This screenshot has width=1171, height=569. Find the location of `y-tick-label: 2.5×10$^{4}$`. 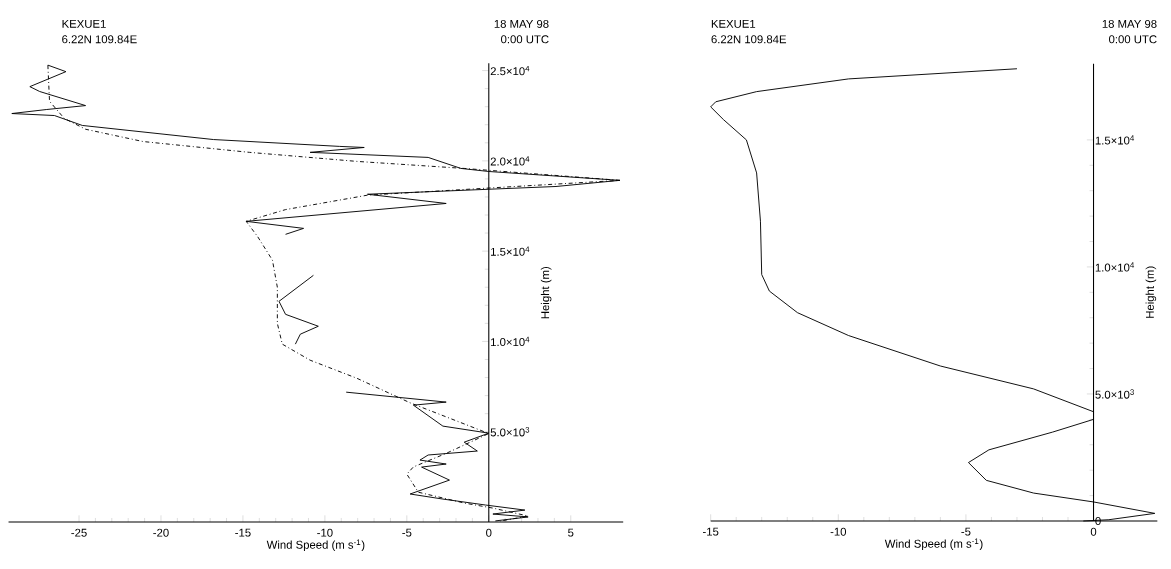

y-tick-label: 2.5×10$^{4}$ is located at coordinates (510, 70).